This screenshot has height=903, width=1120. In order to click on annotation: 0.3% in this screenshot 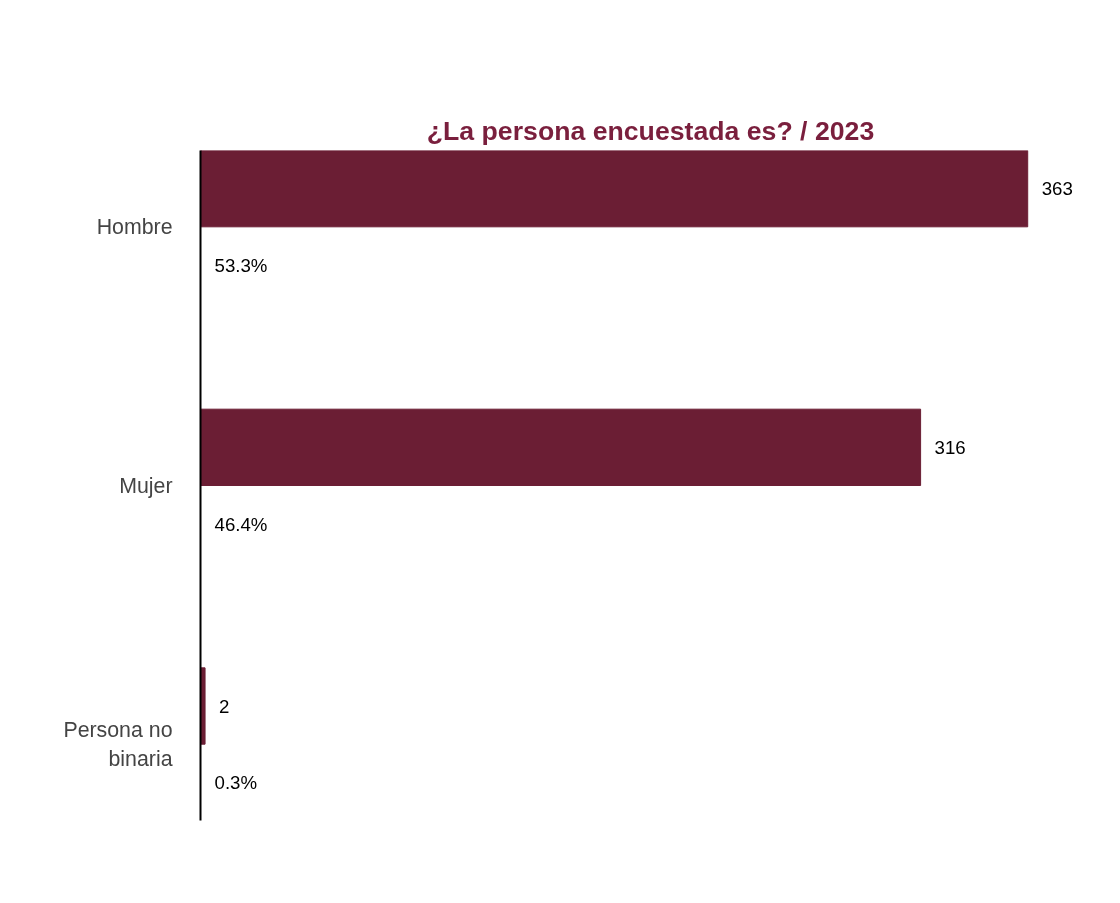, I will do `click(236, 783)`.